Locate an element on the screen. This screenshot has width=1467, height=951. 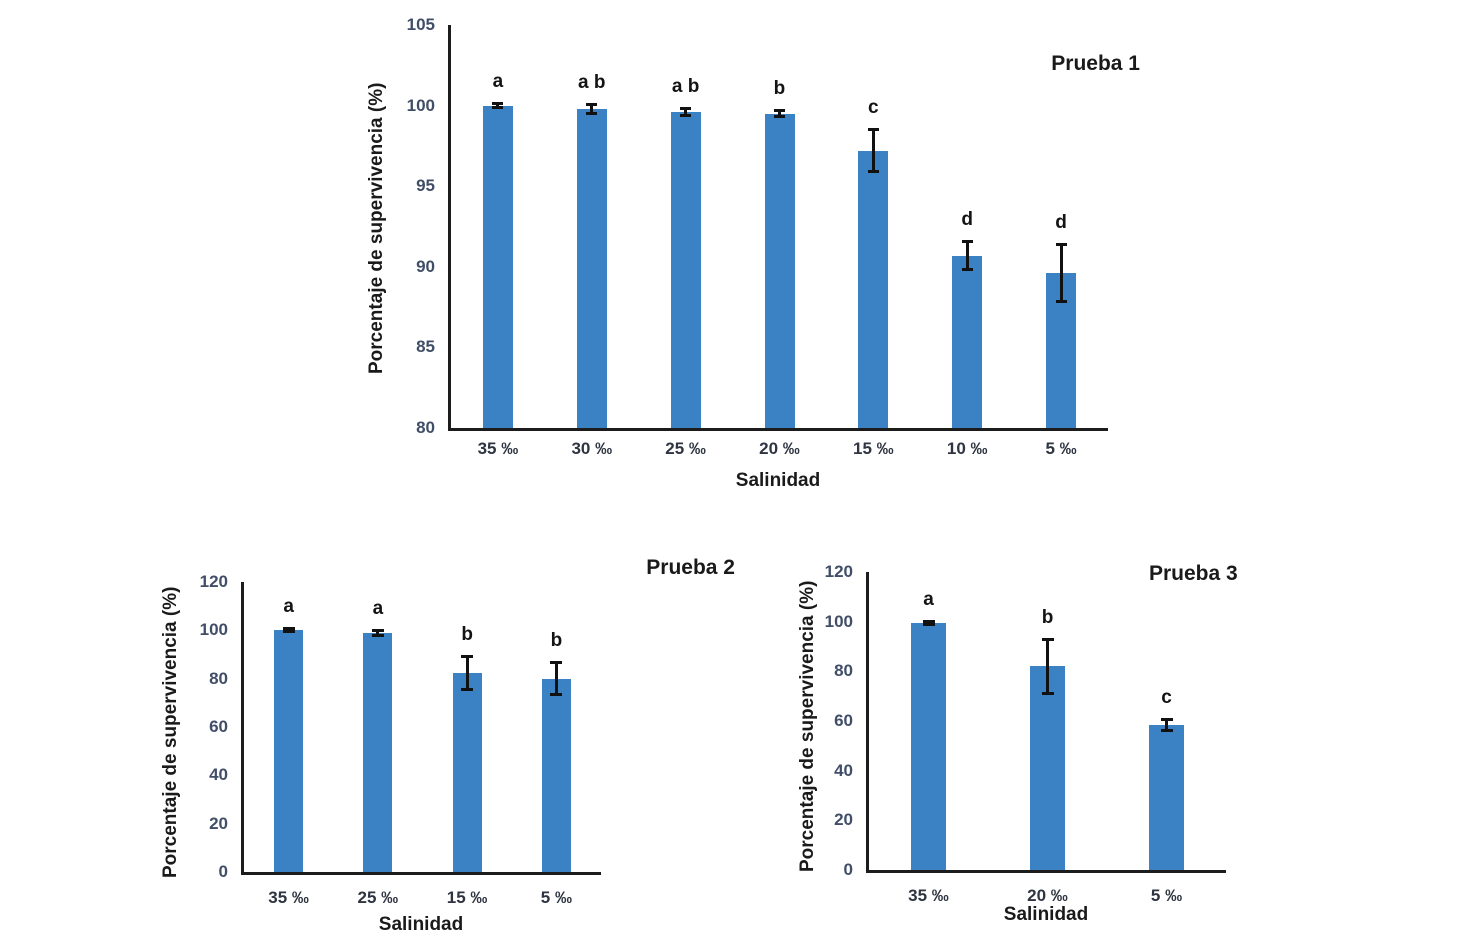
chart-title: Prueba 1 is located at coordinates (1095, 63).